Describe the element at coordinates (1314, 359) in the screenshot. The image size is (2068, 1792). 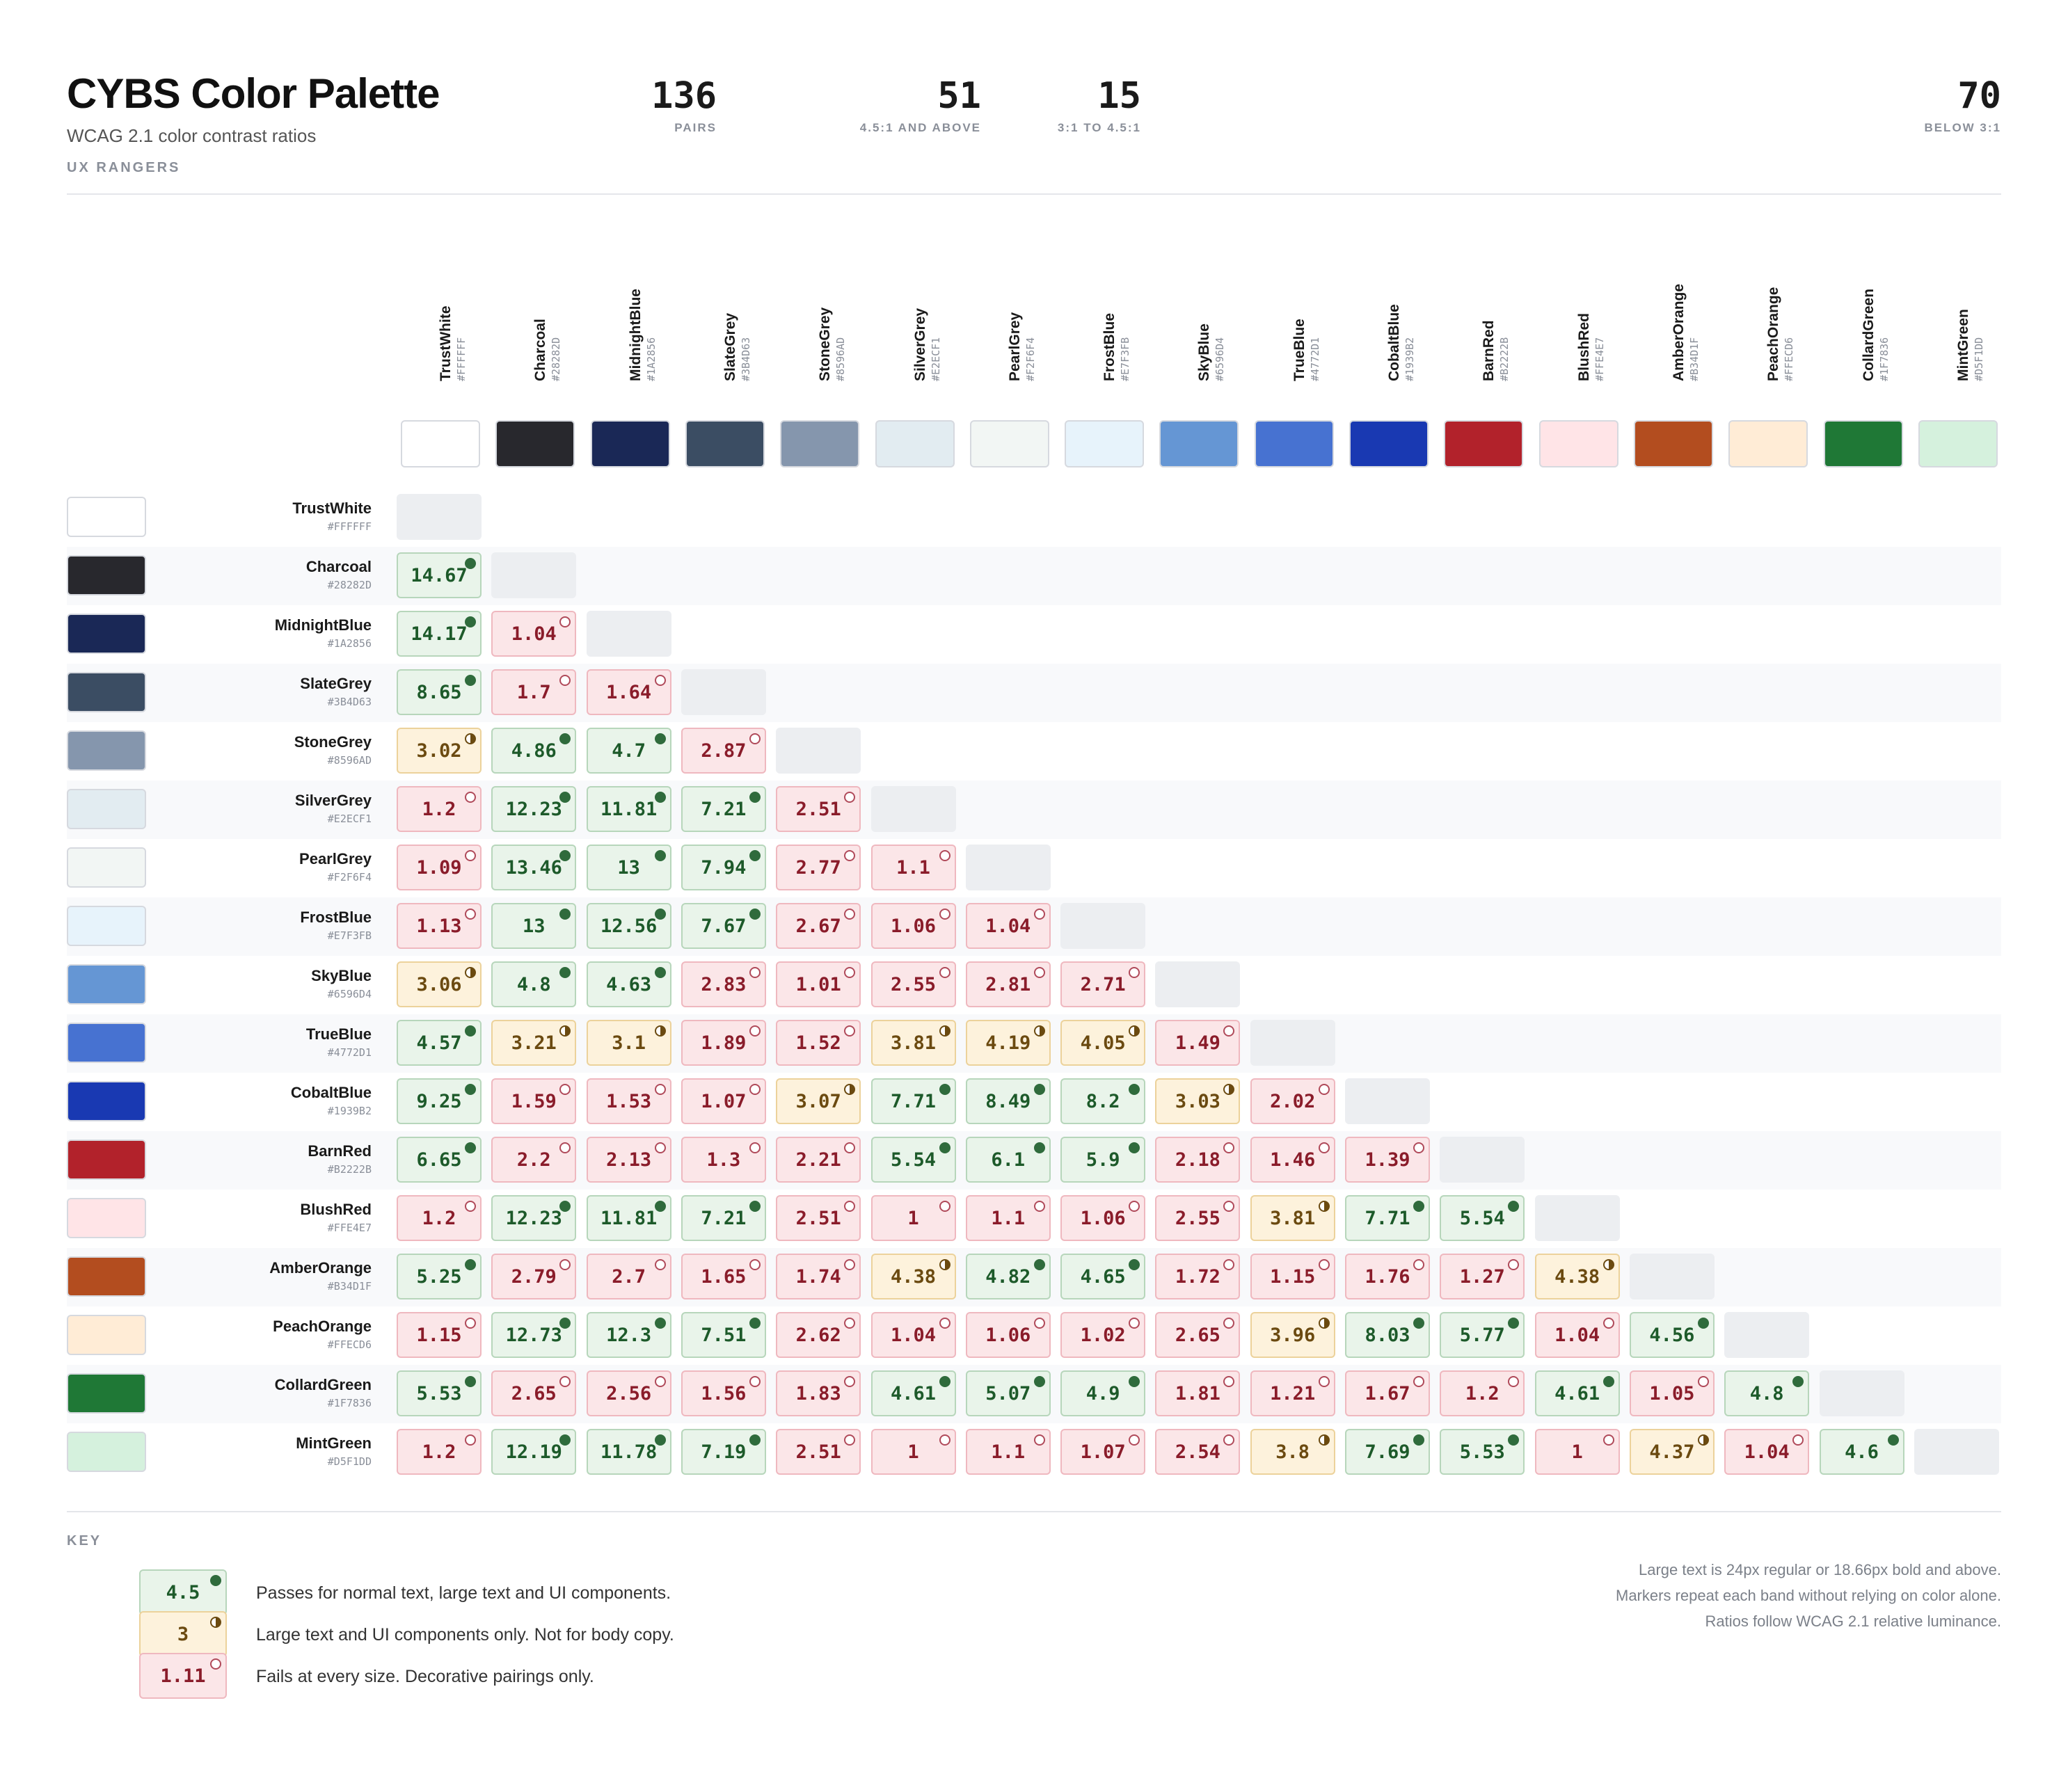
I see `column-hex: #4772D1` at that location.